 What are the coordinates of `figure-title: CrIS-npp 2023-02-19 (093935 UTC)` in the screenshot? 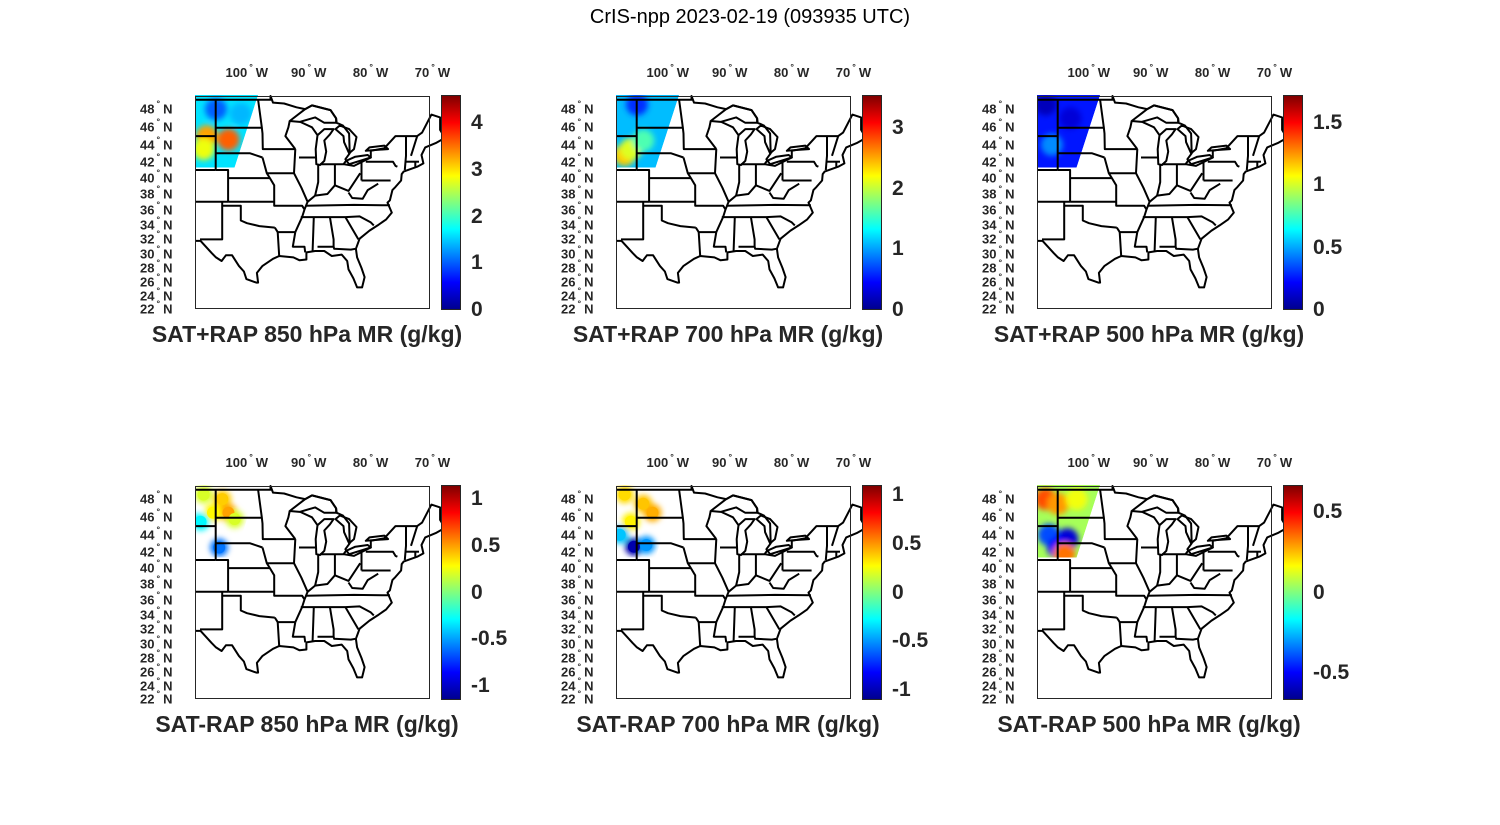 It's located at (750, 17).